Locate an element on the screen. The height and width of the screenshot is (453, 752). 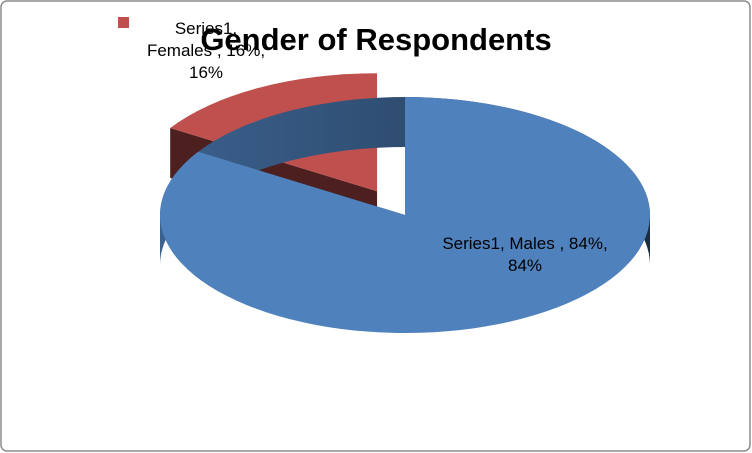
data-label: Series1, Females , 16%, 16% is located at coordinates (206, 50).